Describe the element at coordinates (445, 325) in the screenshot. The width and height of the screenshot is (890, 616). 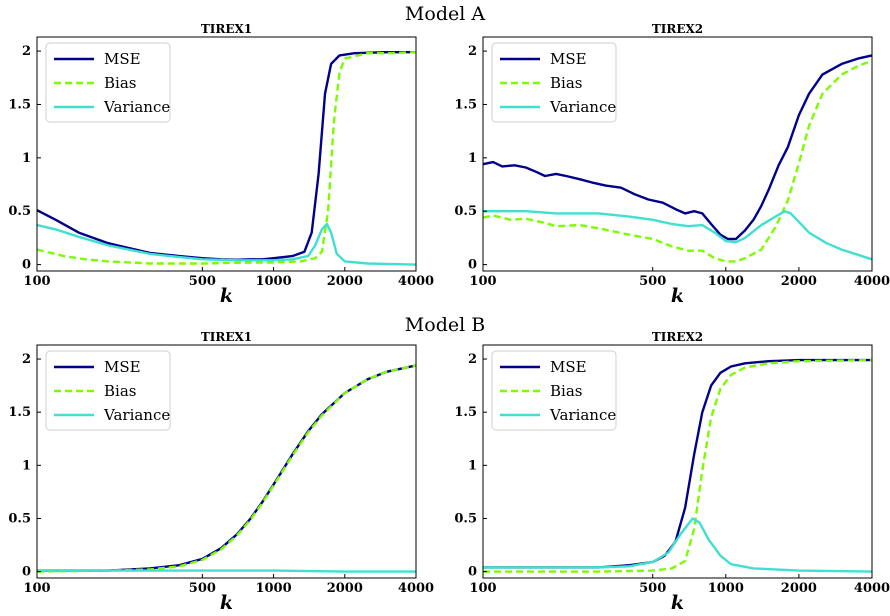
I see `row-title-model-b: Model B` at that location.